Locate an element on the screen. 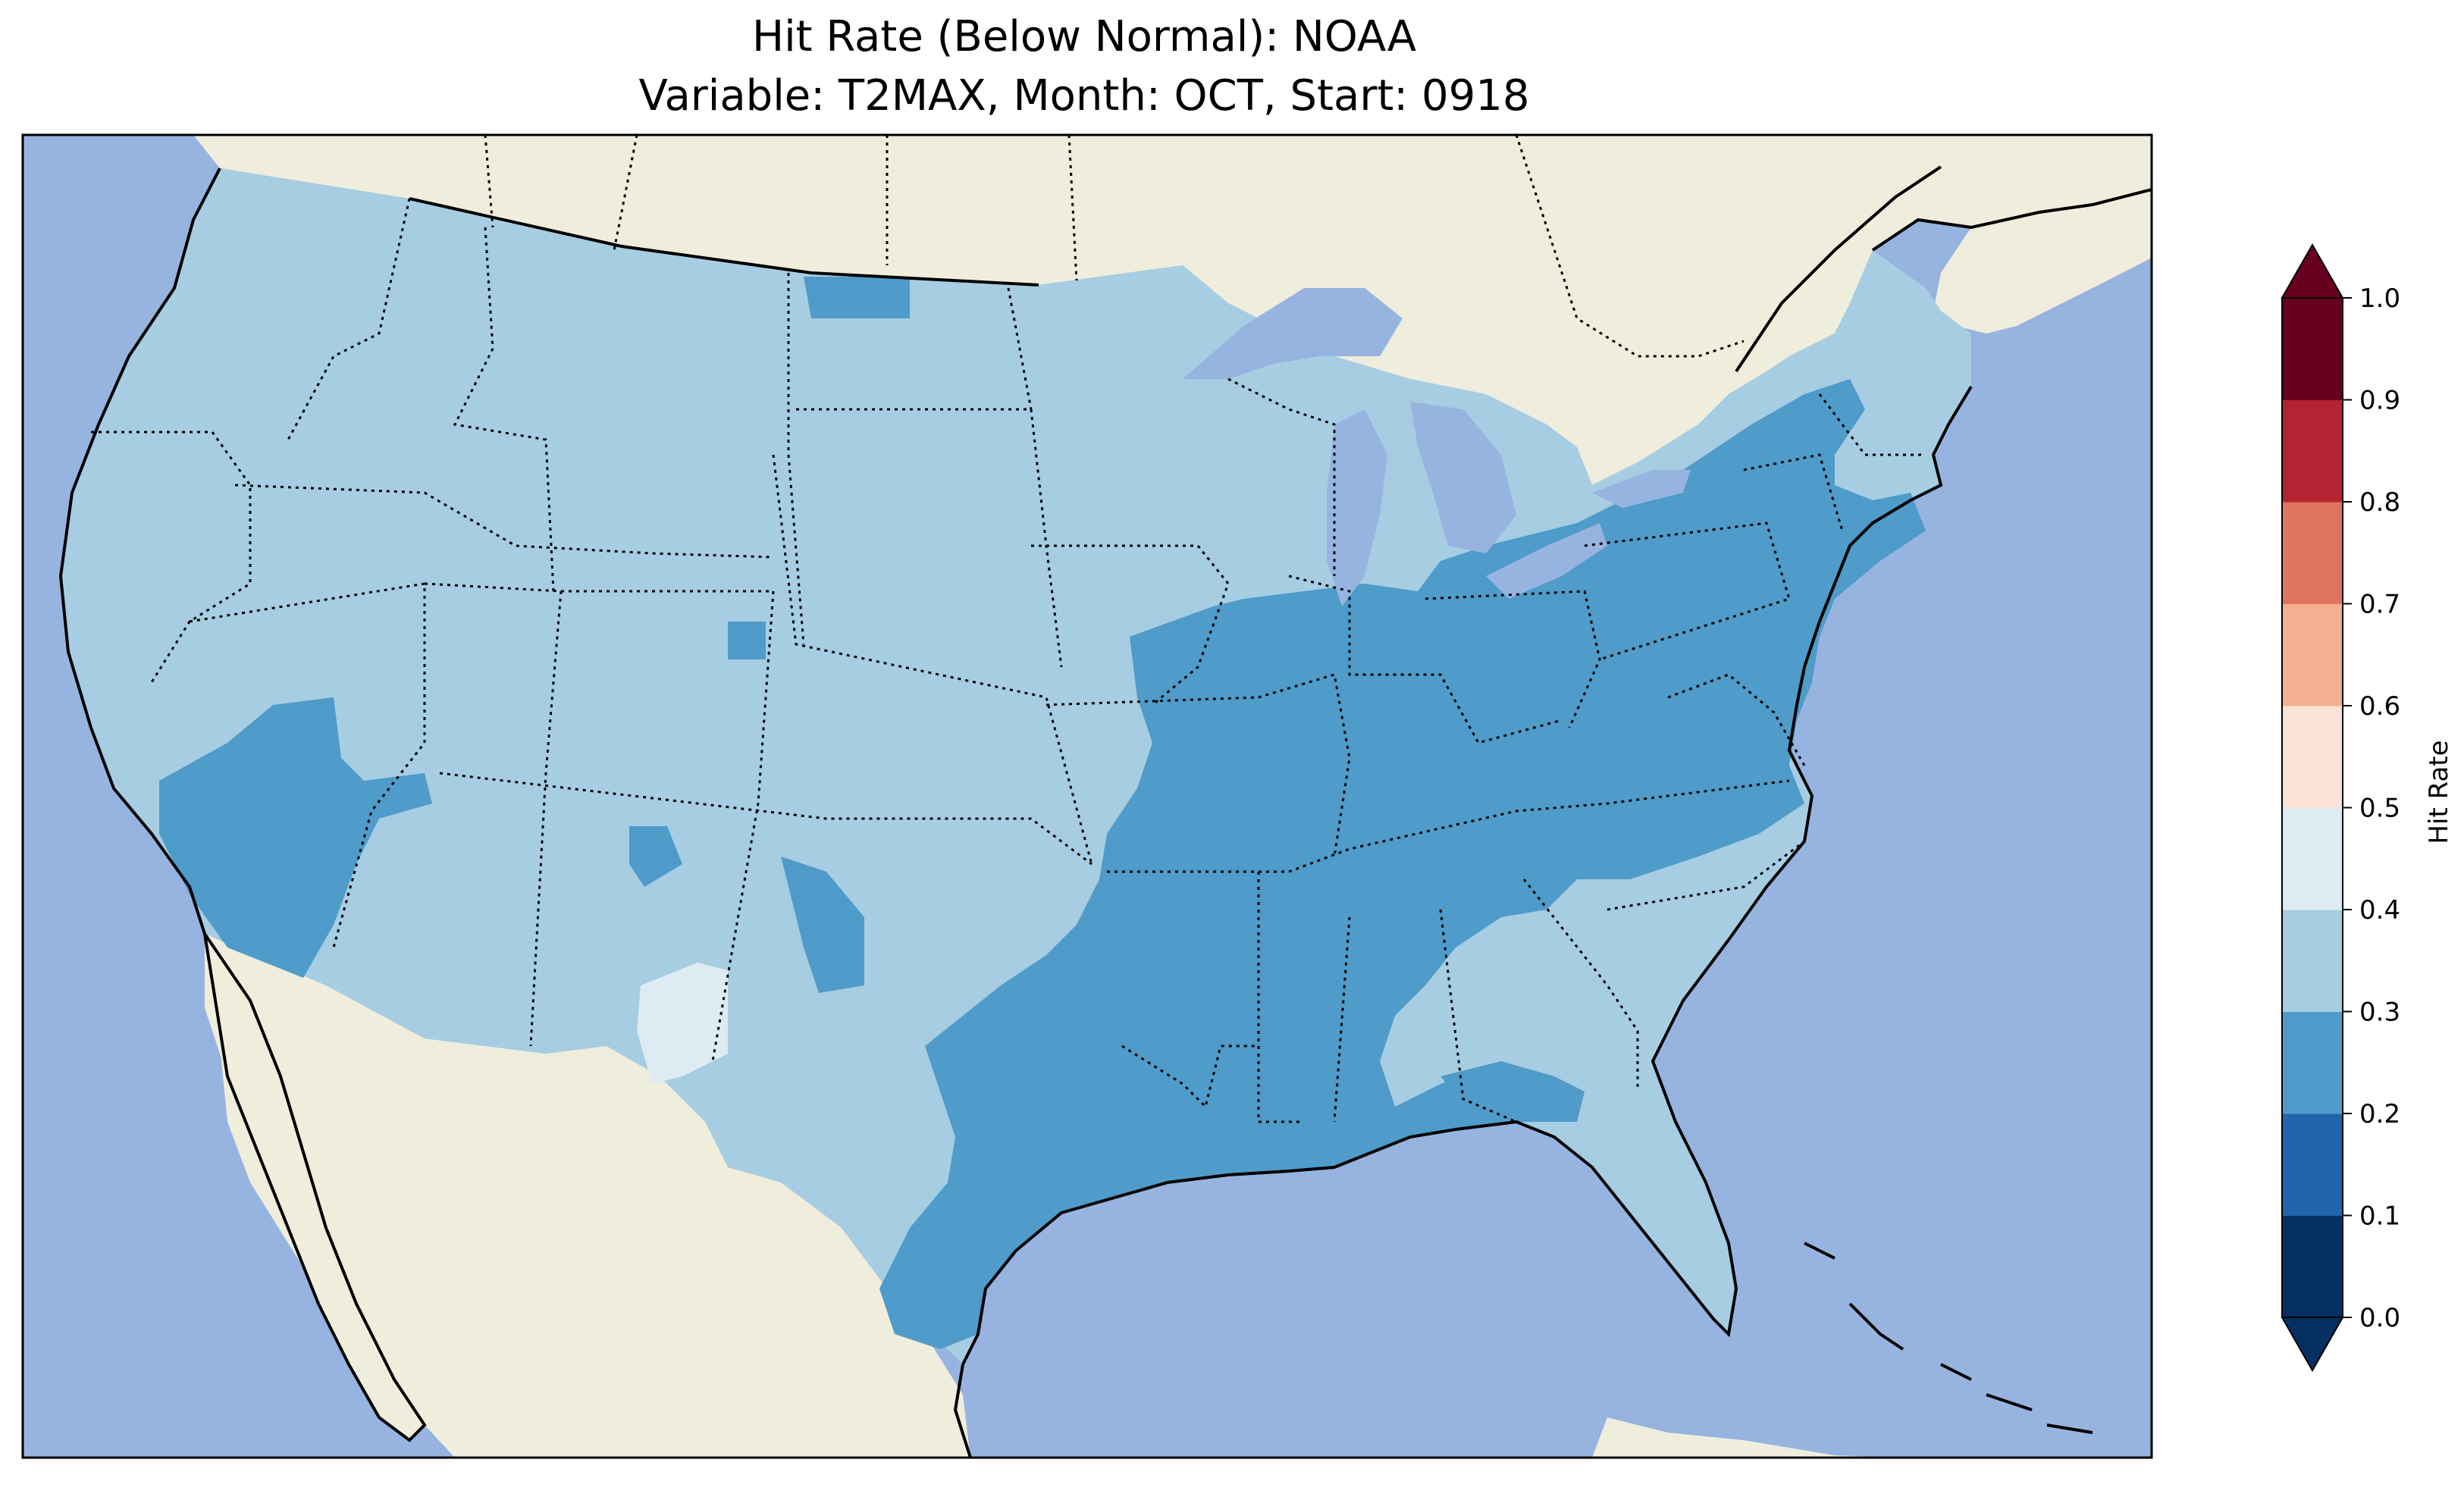 This screenshot has height=1494, width=2464. hit-rate-0-4-patch is located at coordinates (683, 1023).